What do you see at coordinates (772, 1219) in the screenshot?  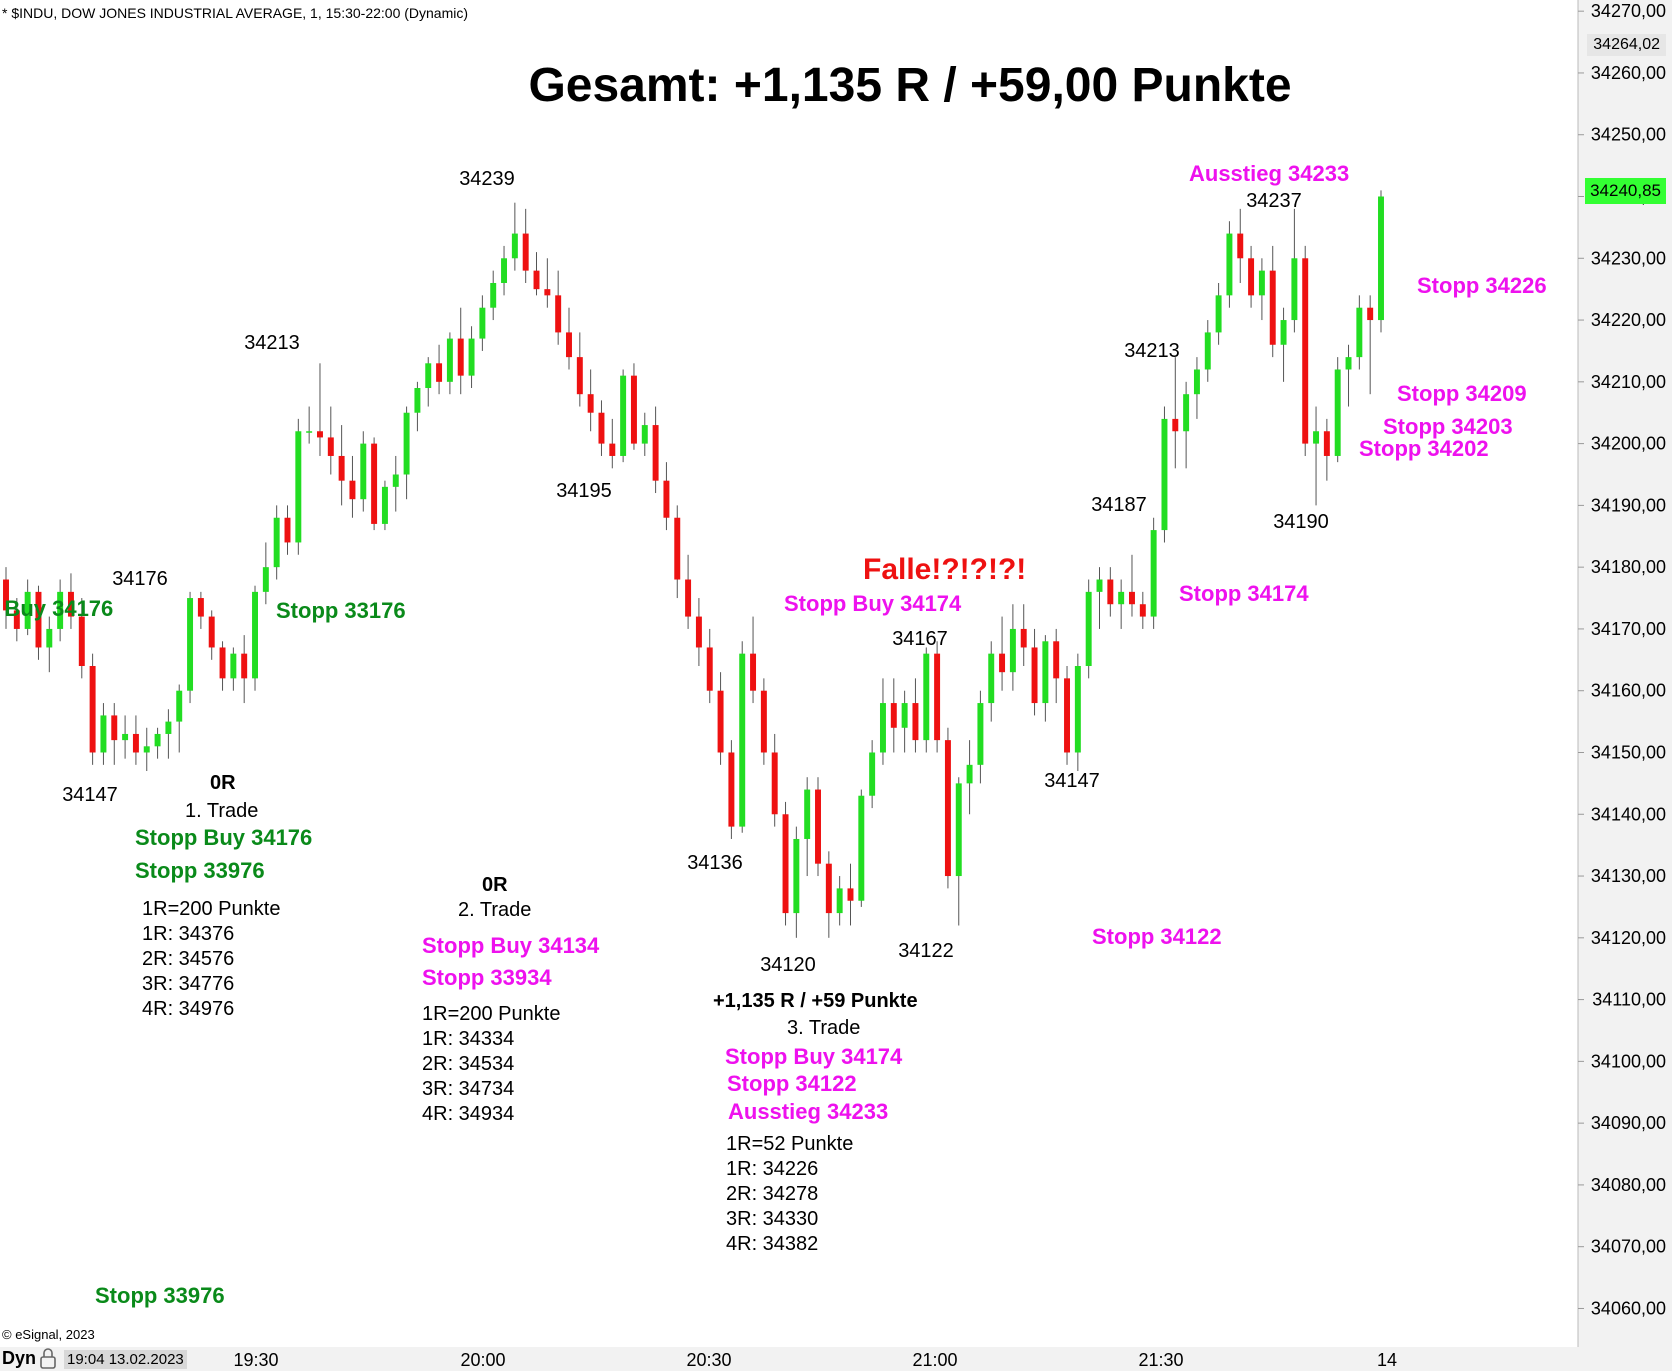 I see `target-3r: 3R: 34330` at bounding box center [772, 1219].